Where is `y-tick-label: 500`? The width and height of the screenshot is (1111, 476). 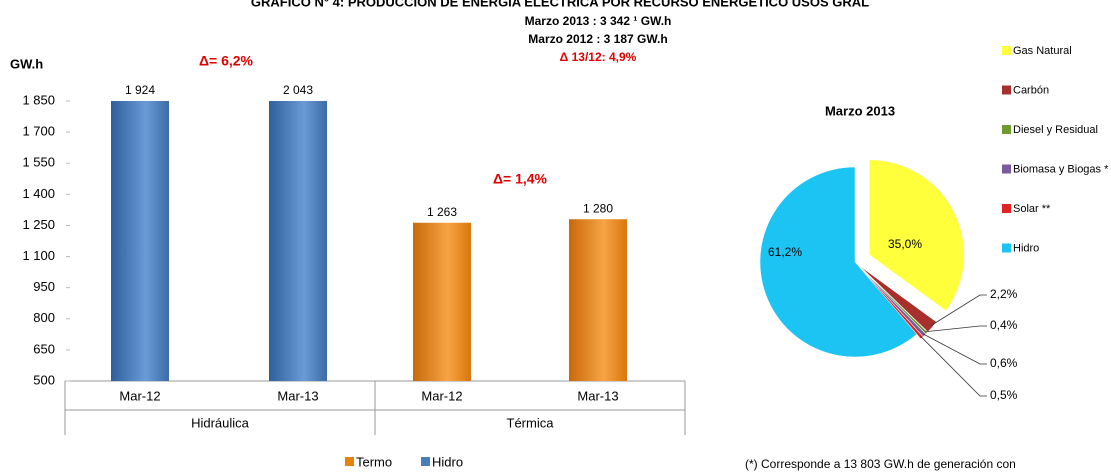
y-tick-label: 500 is located at coordinates (44, 379).